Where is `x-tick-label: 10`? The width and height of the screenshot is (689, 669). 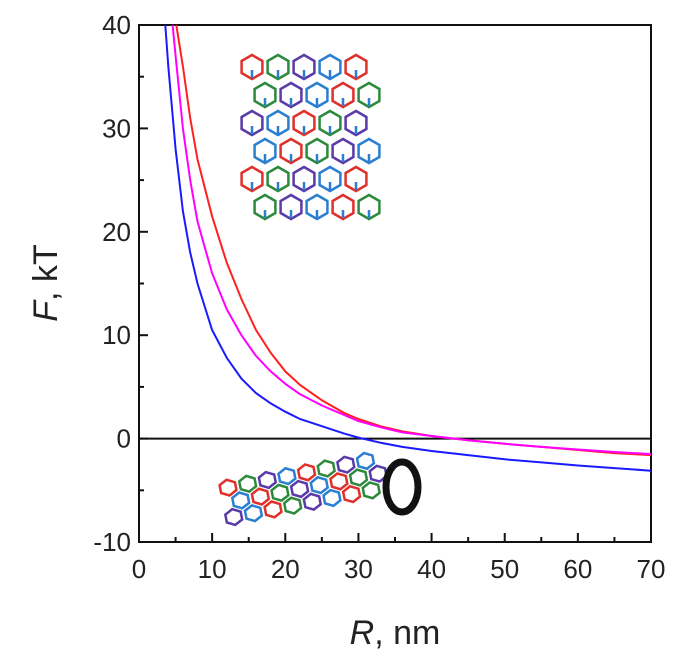 x-tick-label: 10 is located at coordinates (212, 569).